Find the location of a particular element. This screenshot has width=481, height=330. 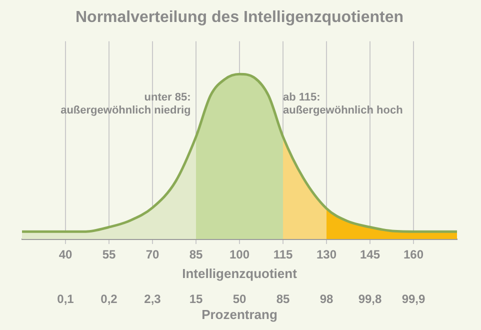

x-axis-title: Intelligenzquotient is located at coordinates (240, 273).